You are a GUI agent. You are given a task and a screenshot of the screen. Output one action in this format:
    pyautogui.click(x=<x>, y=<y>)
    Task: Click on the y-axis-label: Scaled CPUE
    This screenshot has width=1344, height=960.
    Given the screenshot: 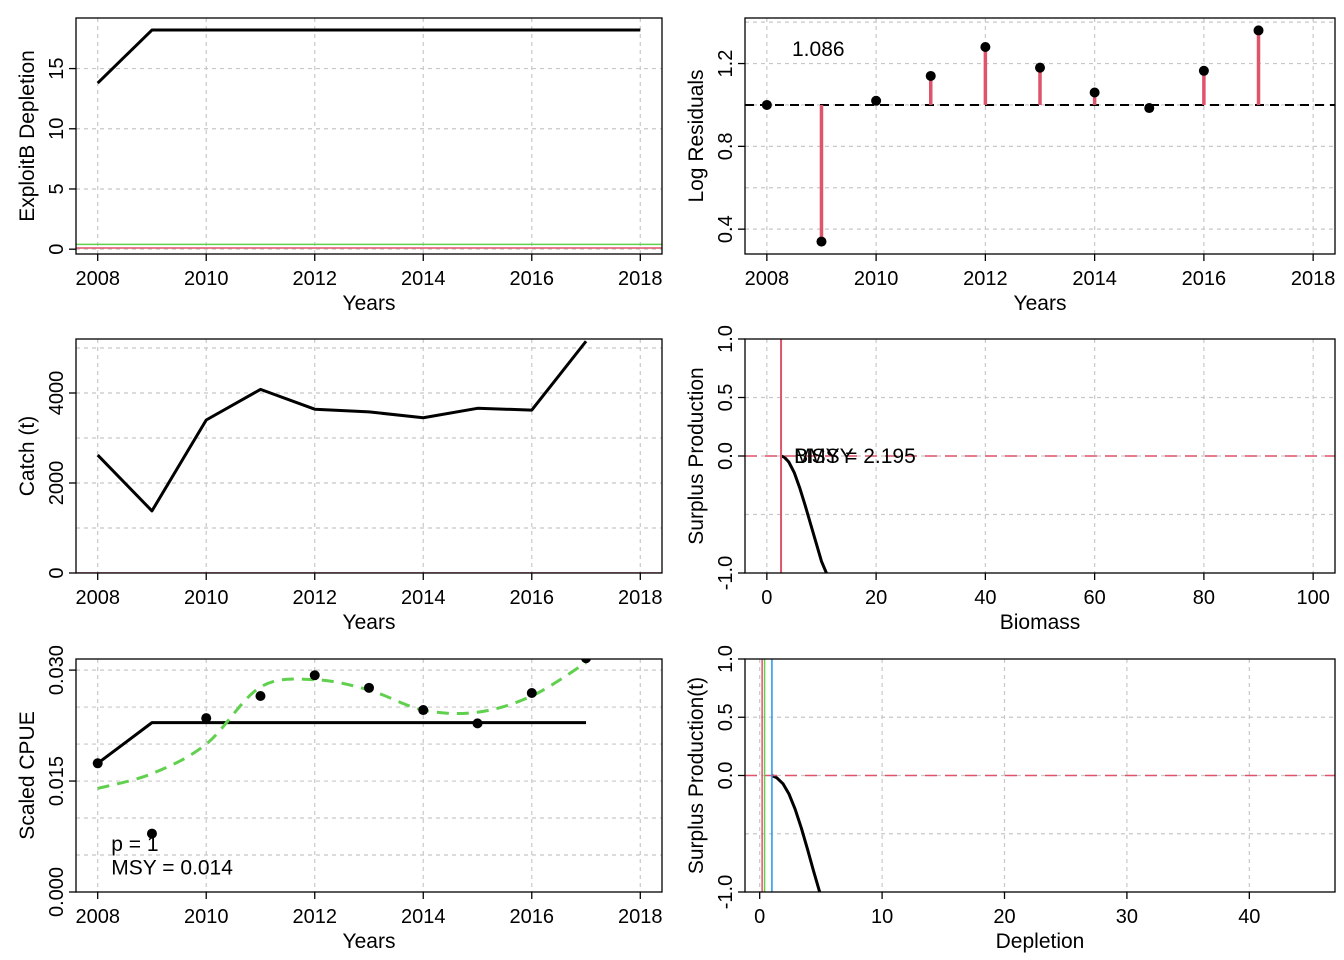 What is the action you would take?
    pyautogui.click(x=27, y=775)
    